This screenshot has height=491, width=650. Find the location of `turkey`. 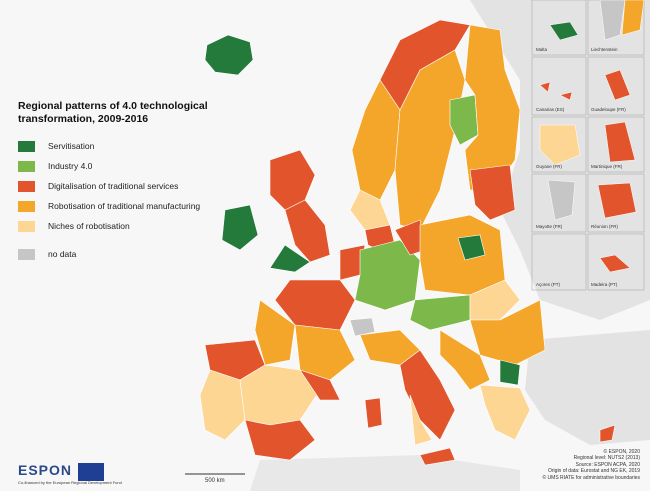

turkey is located at coordinates (587, 387).